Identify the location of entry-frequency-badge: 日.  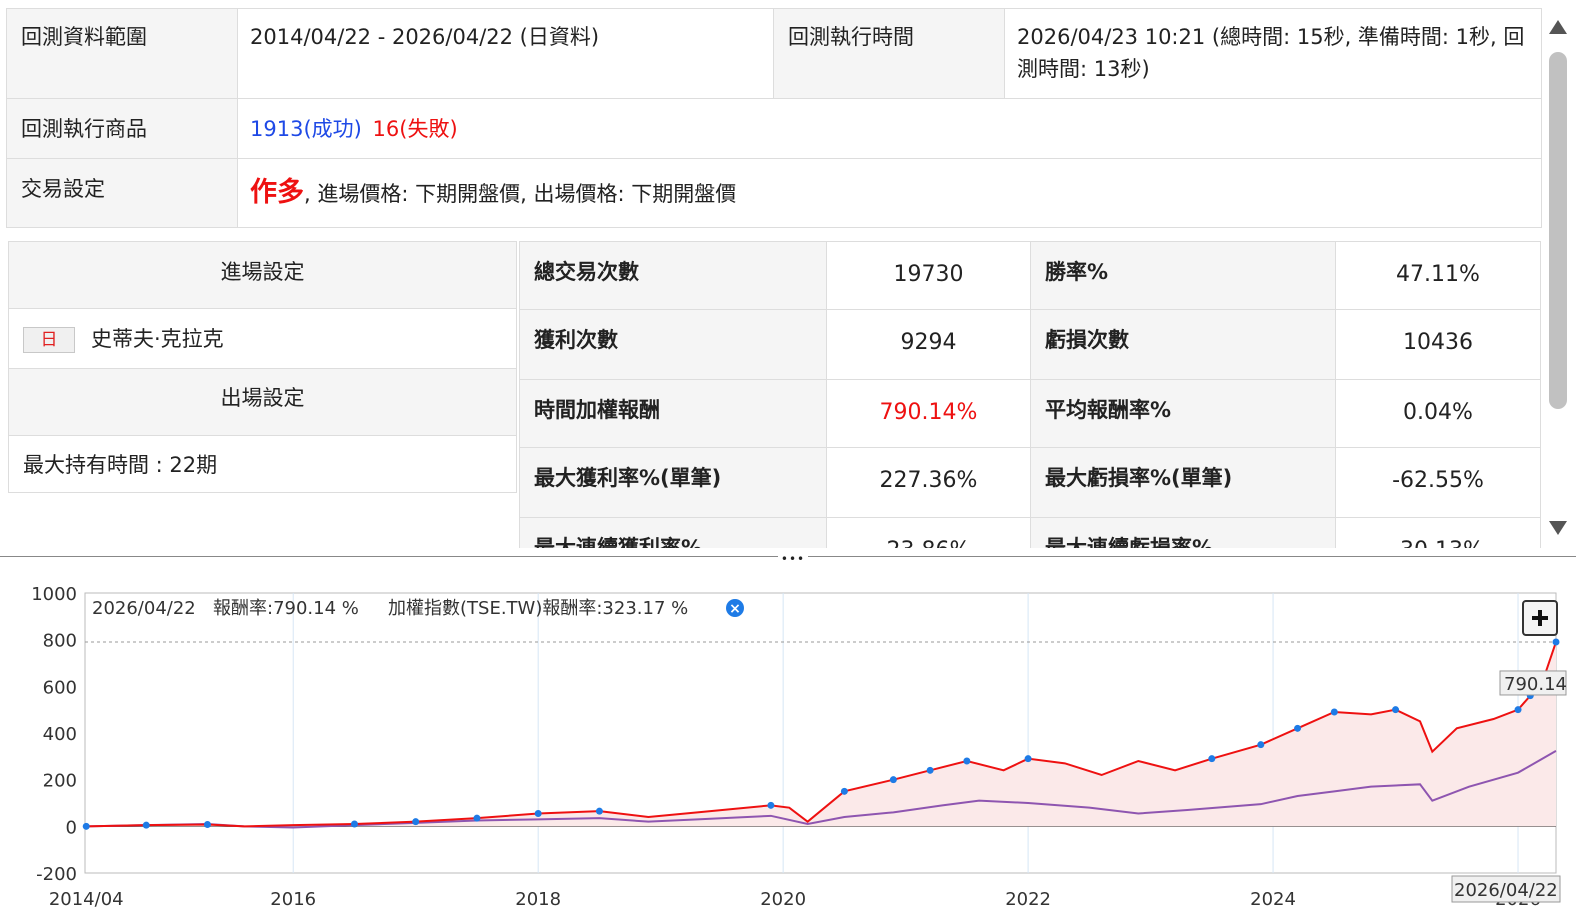
(49, 340).